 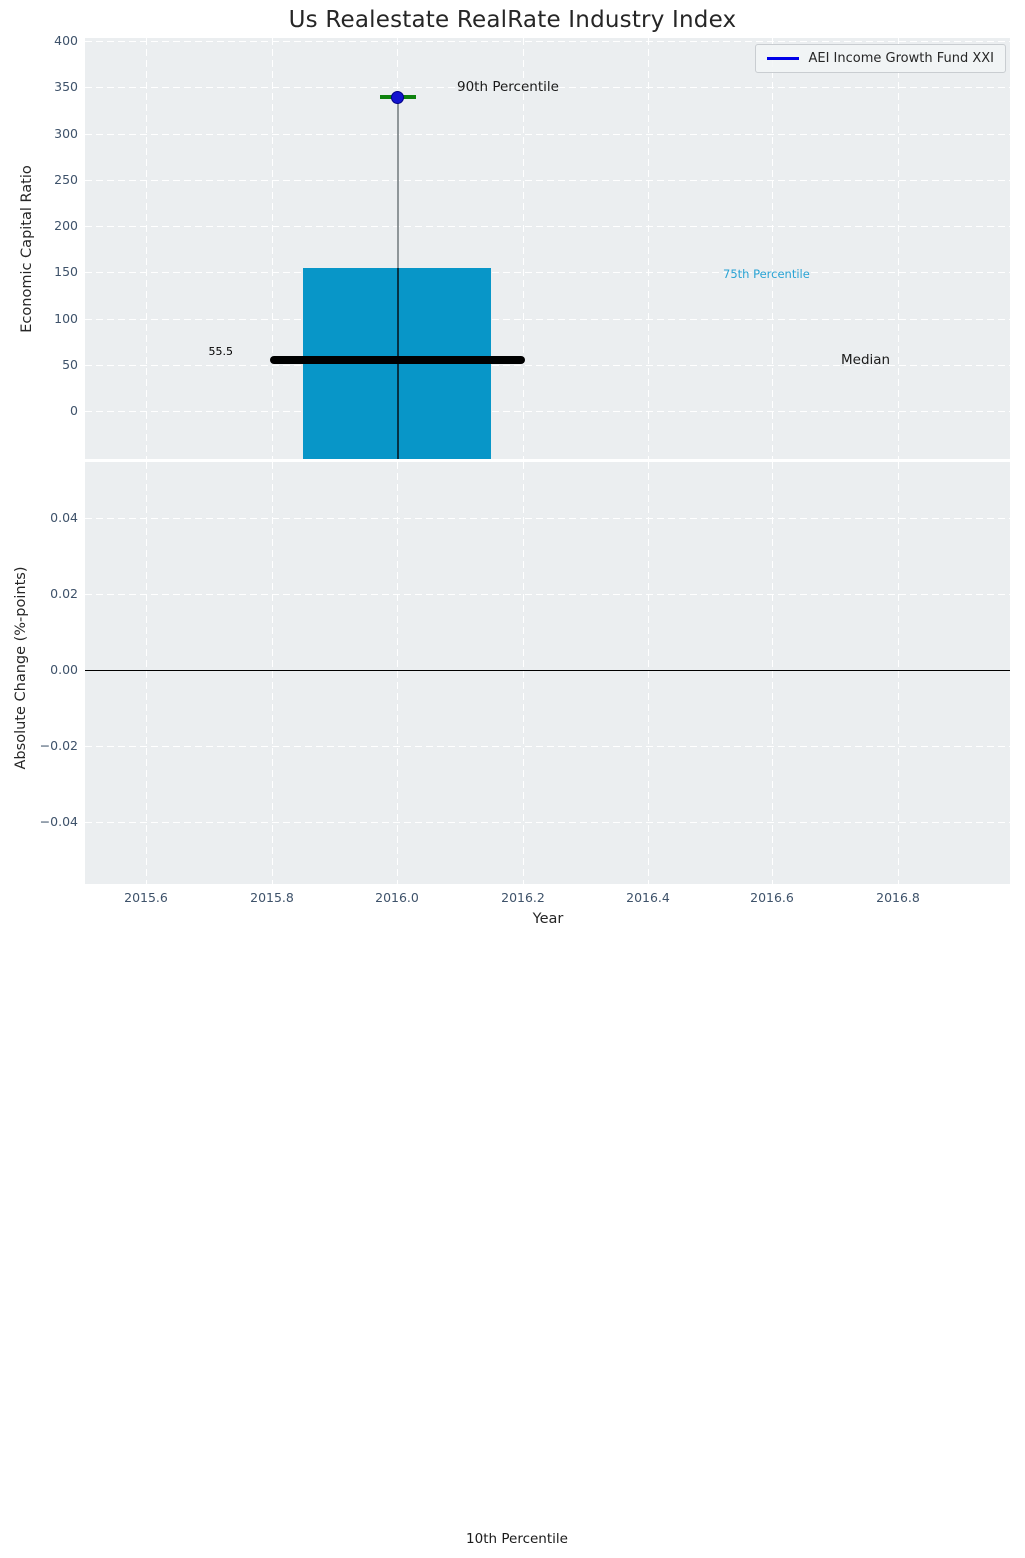 I want to click on x-tick-label: 2015.8, so click(x=272, y=897).